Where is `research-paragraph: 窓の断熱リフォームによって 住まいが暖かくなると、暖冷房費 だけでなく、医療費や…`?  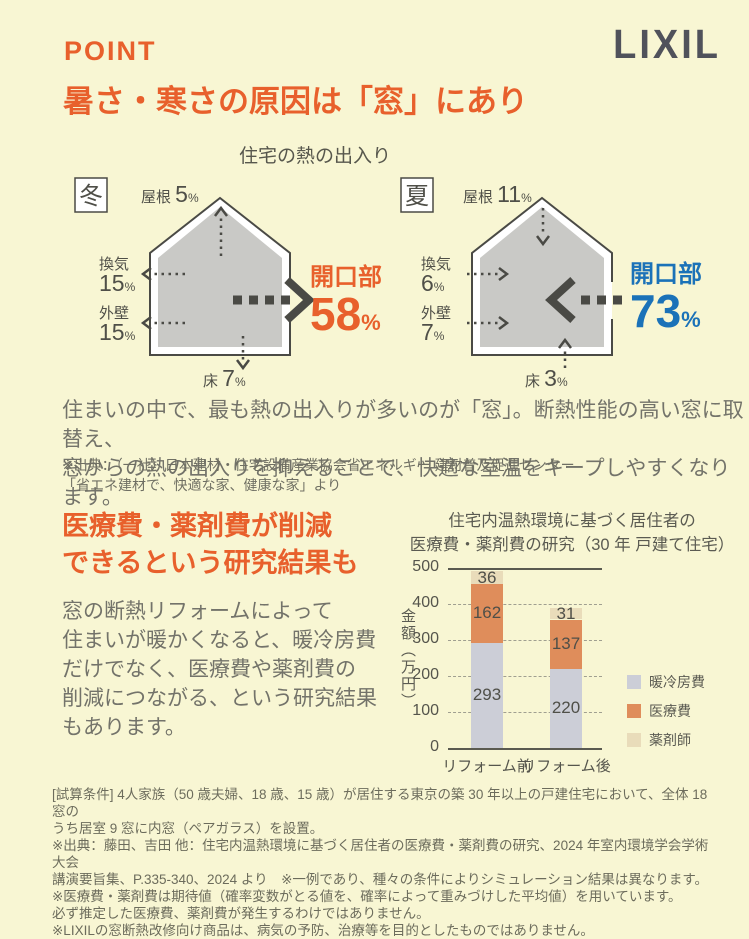 research-paragraph: 窓の断熱リフォームによって 住まいが暖かくなると、暖冷房費 だけでなく、医療費や… is located at coordinates (219, 669).